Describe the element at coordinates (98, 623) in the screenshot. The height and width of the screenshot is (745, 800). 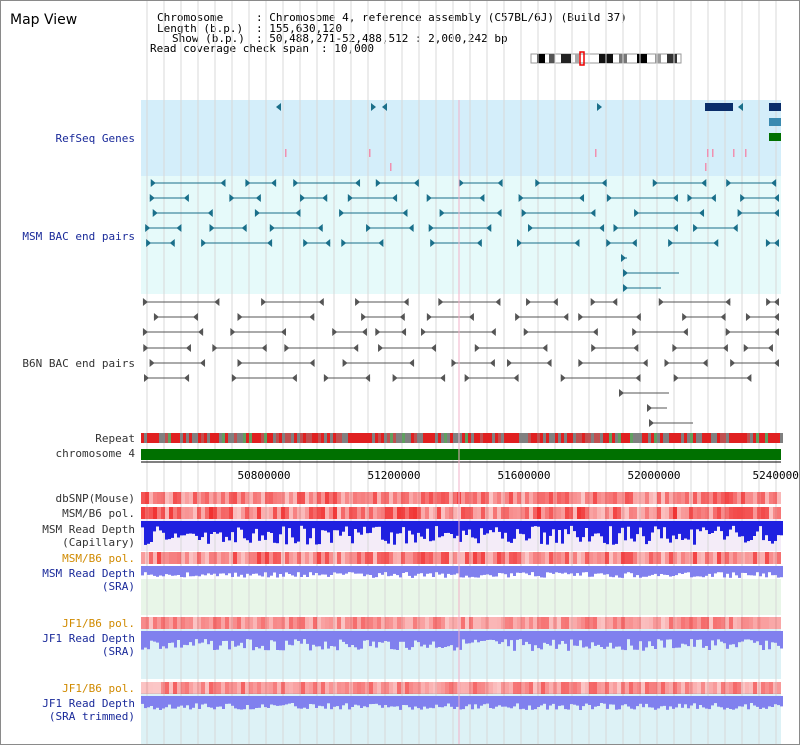
I see `track-label-jf1-b6-pol-1: JF1/B6 pol.` at that location.